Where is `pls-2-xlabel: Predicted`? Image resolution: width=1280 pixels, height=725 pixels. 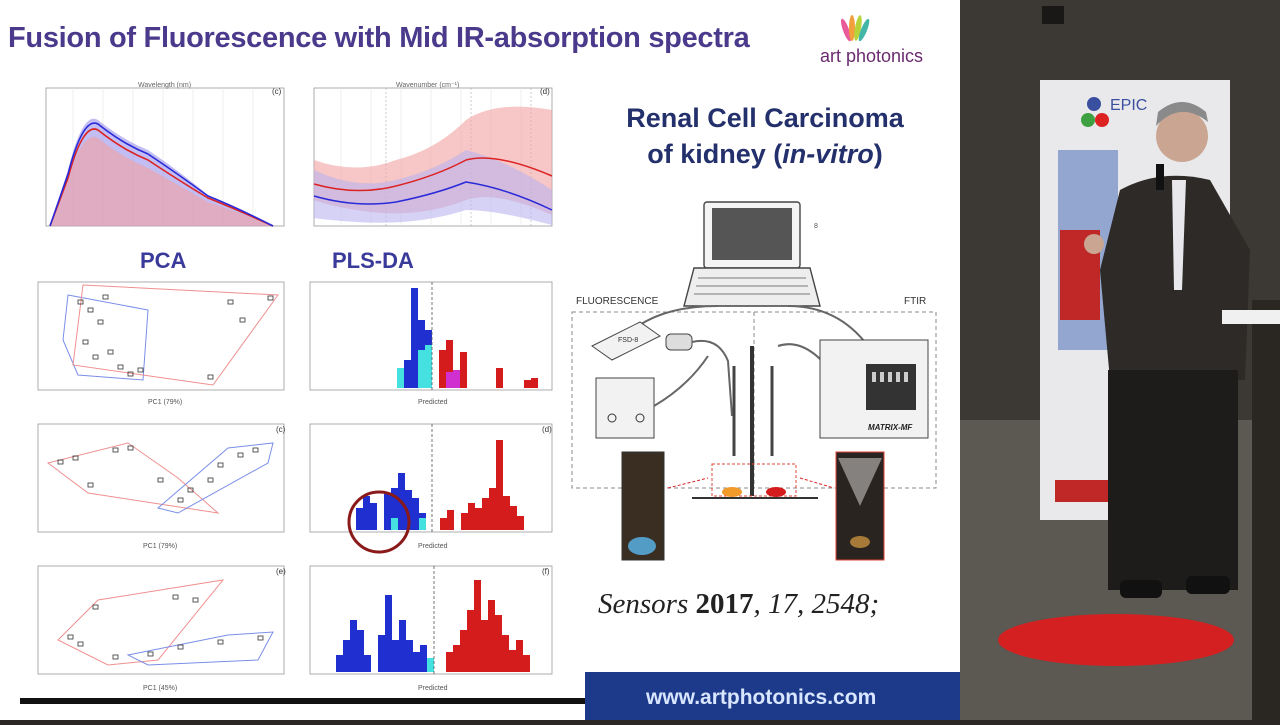 pls-2-xlabel: Predicted is located at coordinates (433, 546).